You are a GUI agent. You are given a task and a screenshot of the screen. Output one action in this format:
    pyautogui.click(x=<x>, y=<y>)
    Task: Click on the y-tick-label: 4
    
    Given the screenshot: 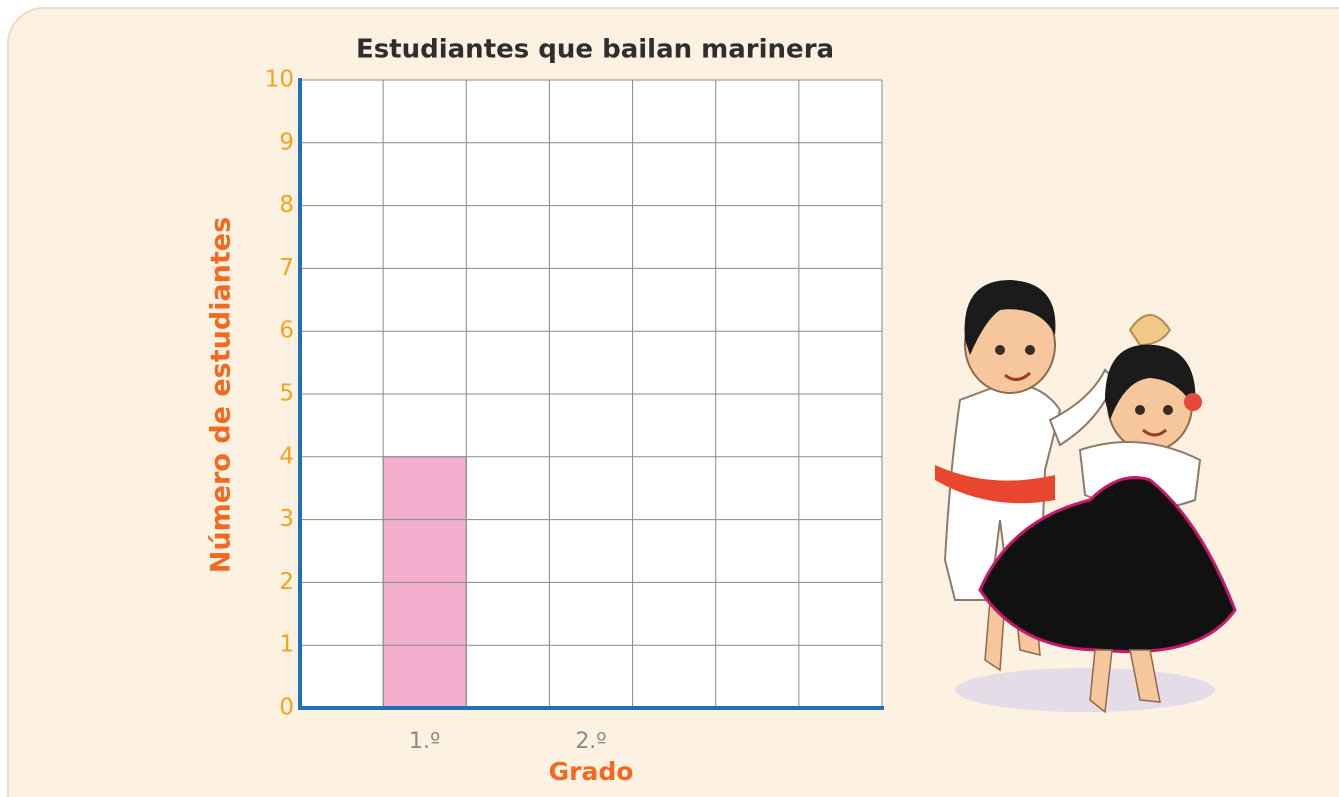 What is the action you would take?
    pyautogui.click(x=286, y=456)
    